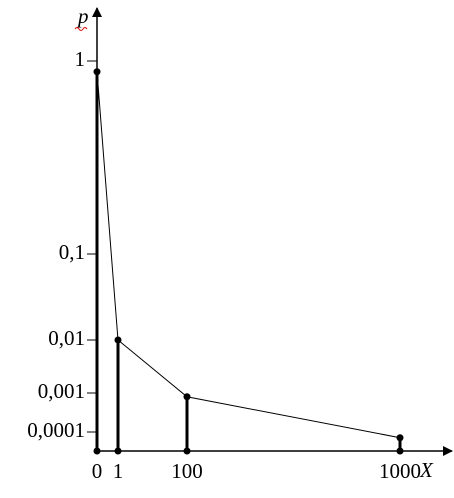  What do you see at coordinates (118, 471) in the screenshot?
I see `x-tick-label: 1` at bounding box center [118, 471].